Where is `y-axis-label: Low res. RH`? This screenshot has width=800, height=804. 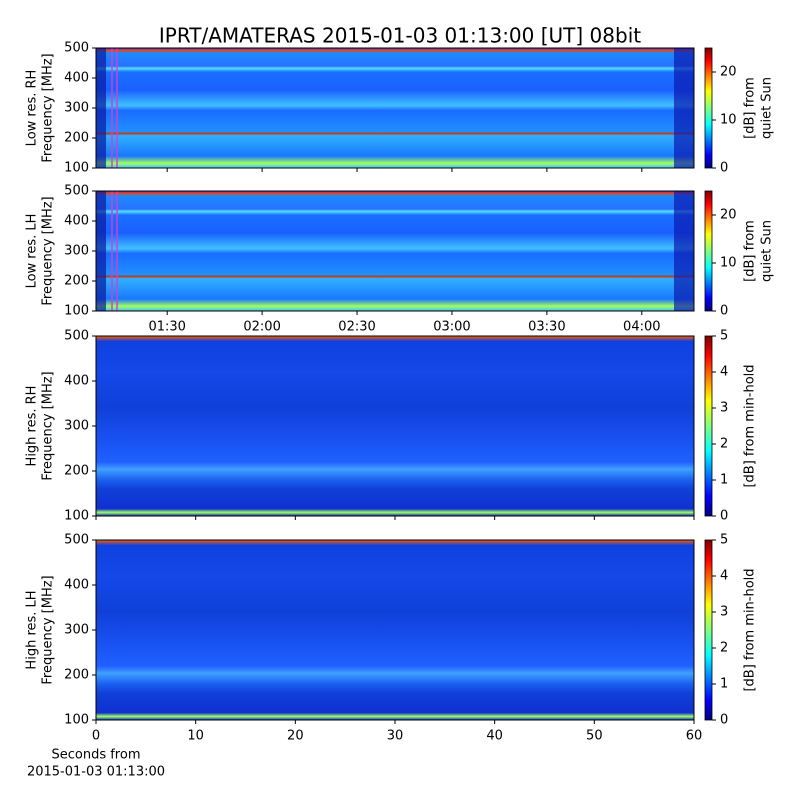
y-axis-label: Low res. RH is located at coordinates (32, 108).